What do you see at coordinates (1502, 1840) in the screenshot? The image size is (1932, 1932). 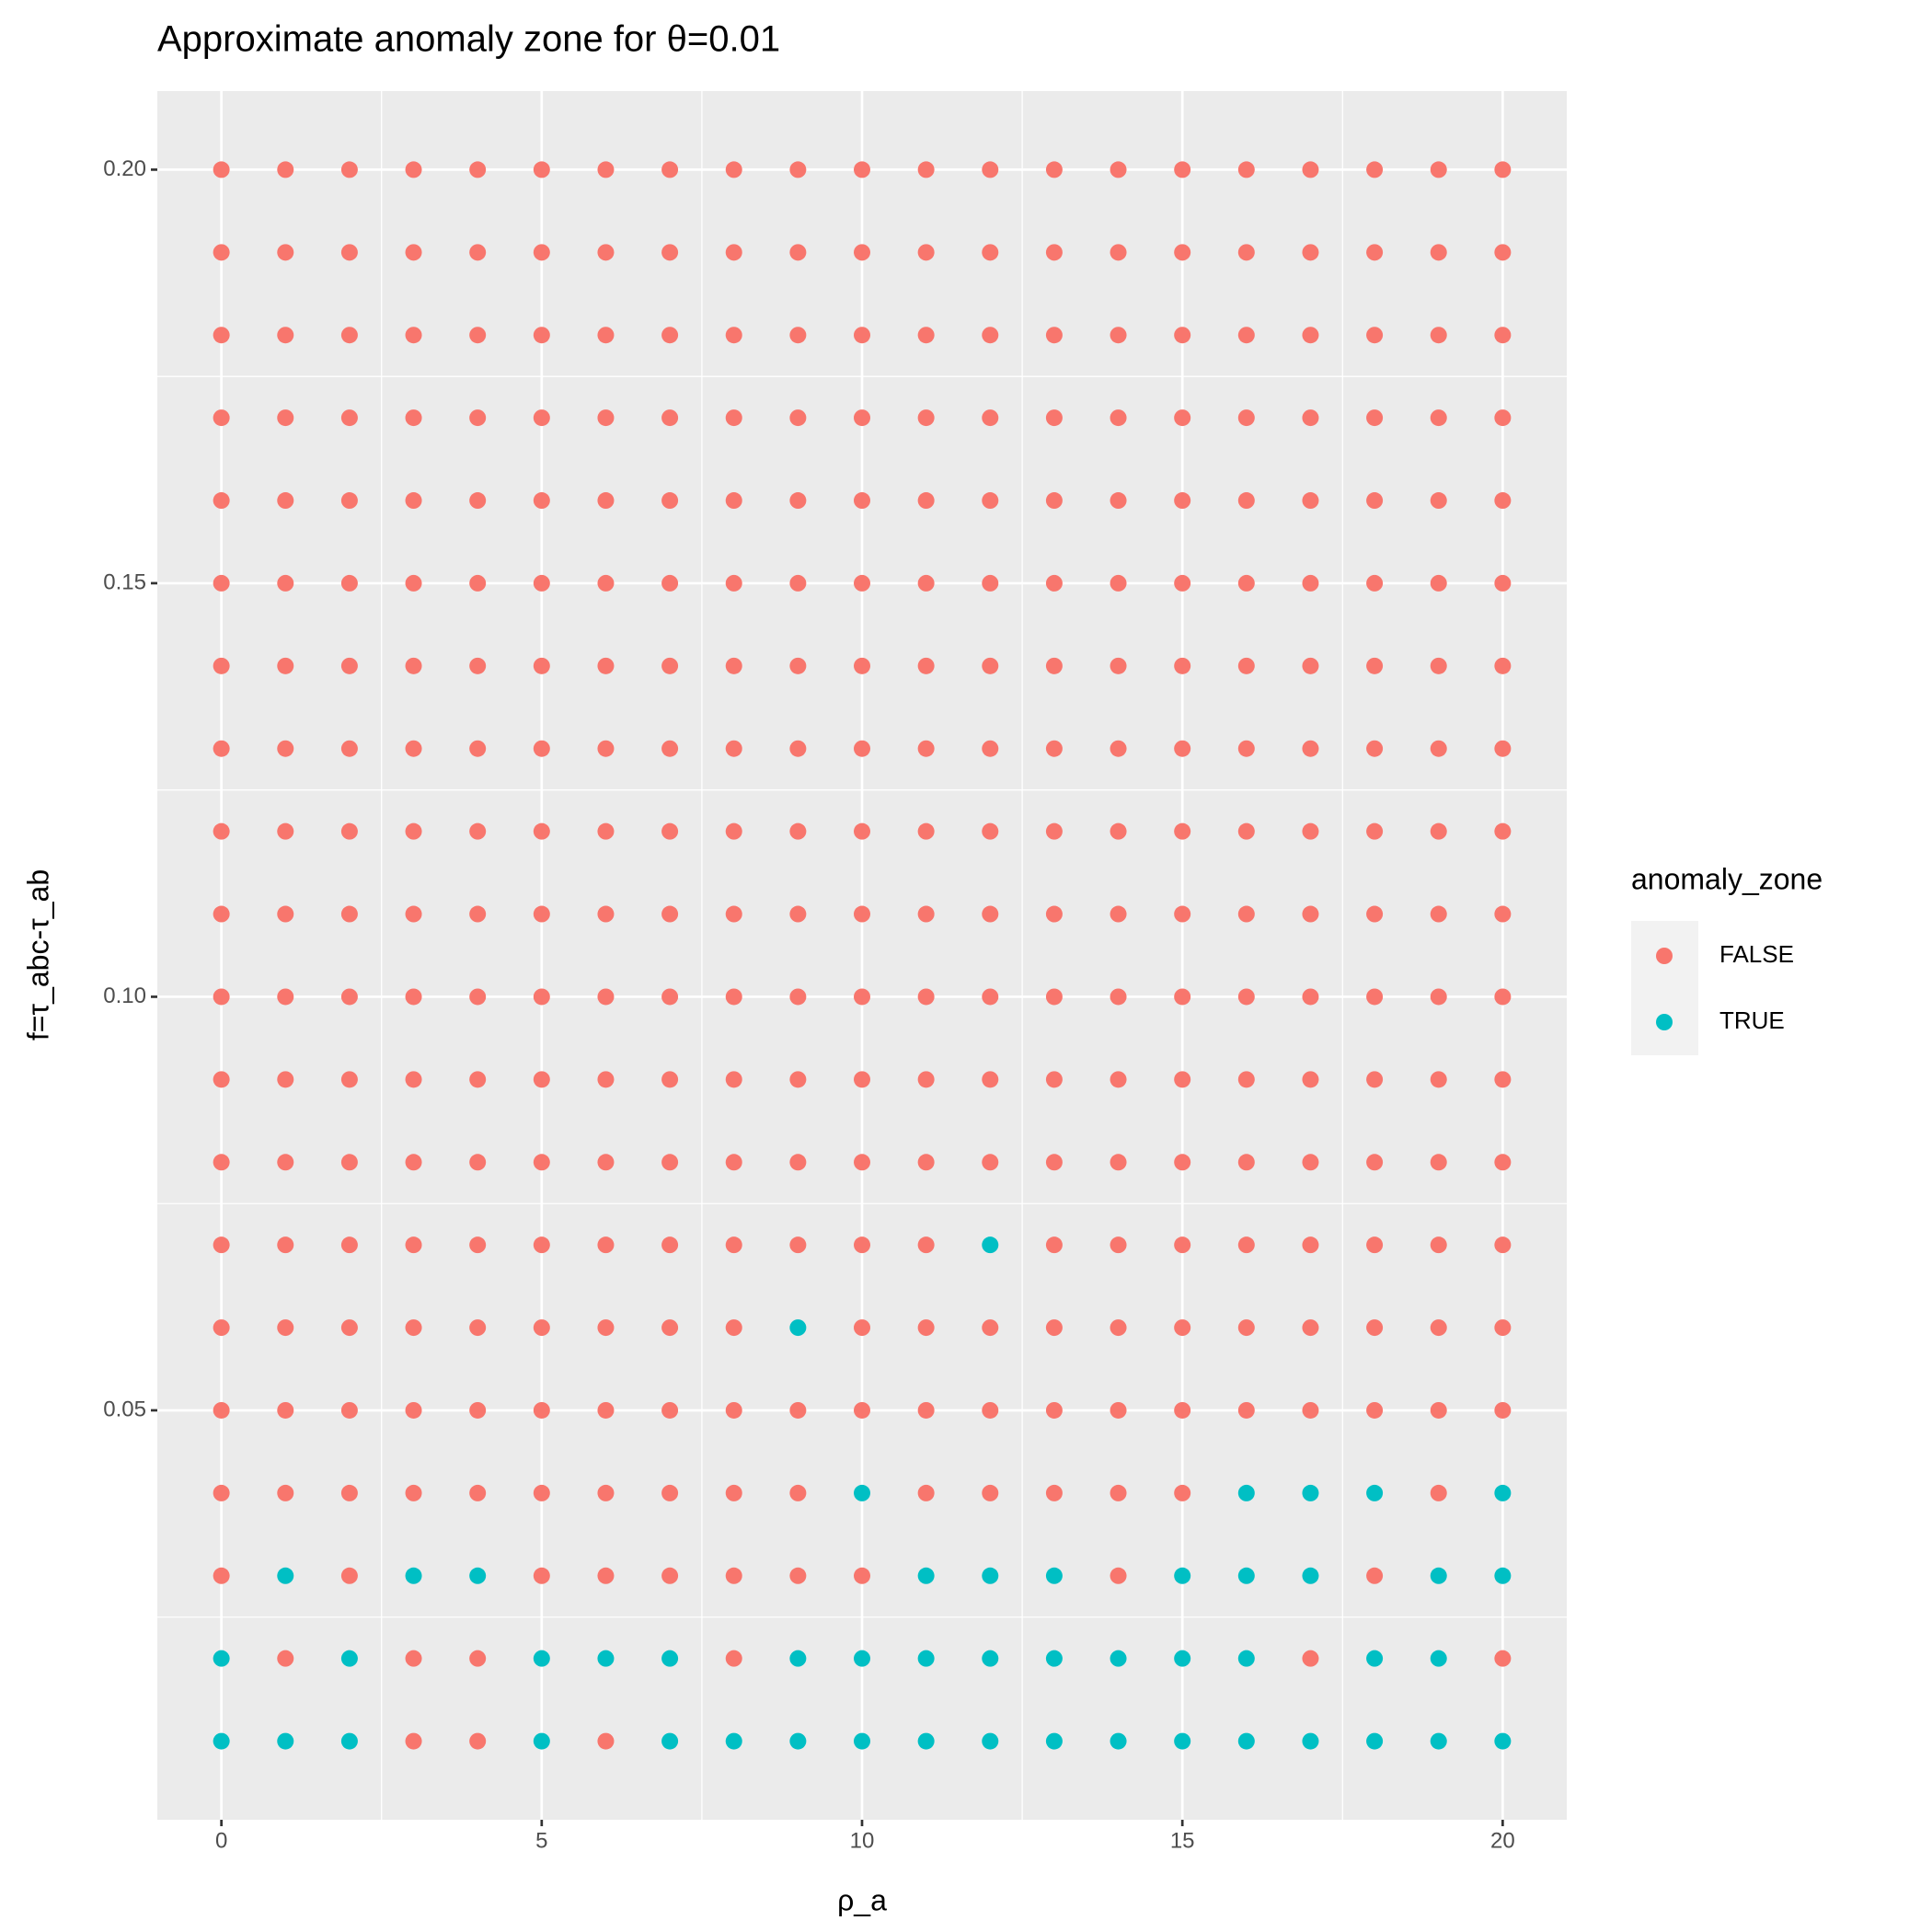 I see `x-tick-label: 20` at bounding box center [1502, 1840].